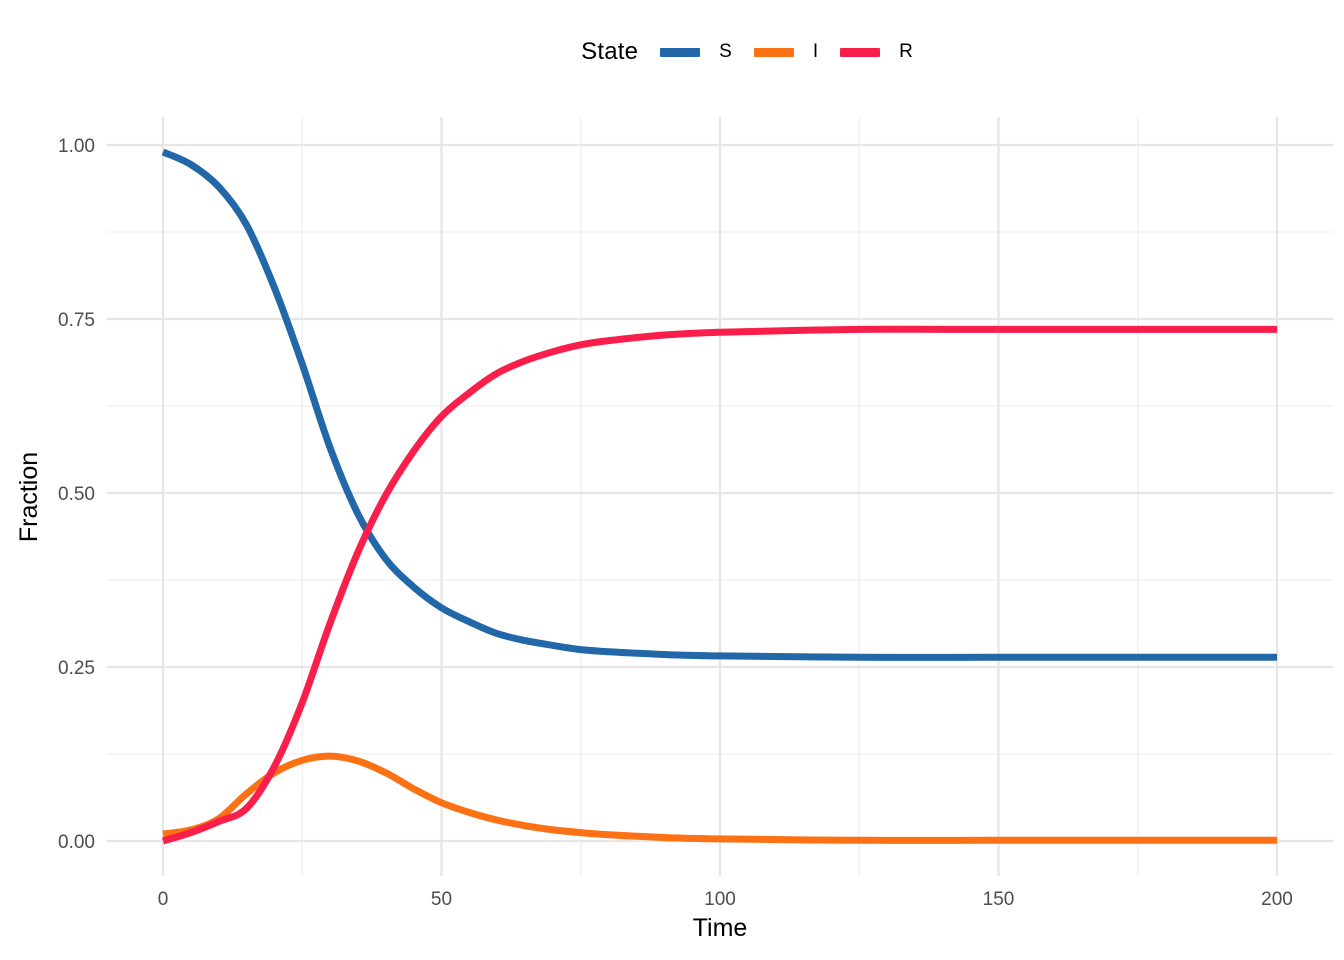 This screenshot has height=960, width=1344. Describe the element at coordinates (815, 51) in the screenshot. I see `legend-label-i: I` at that location.